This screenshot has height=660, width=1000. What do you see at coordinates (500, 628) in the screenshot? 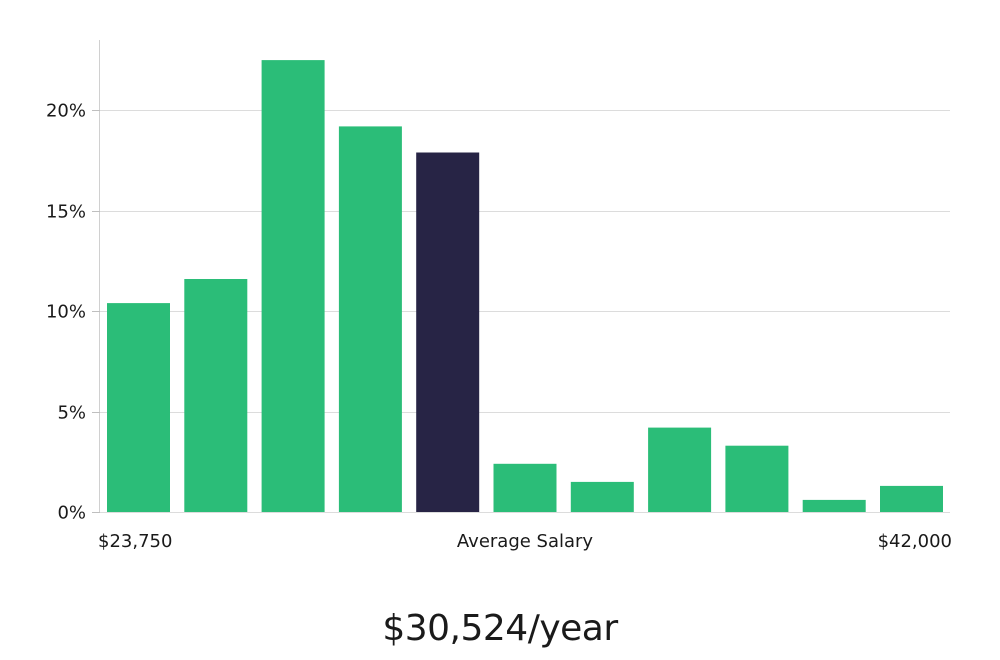
I see `average-salary-headline: $30,524/year` at bounding box center [500, 628].